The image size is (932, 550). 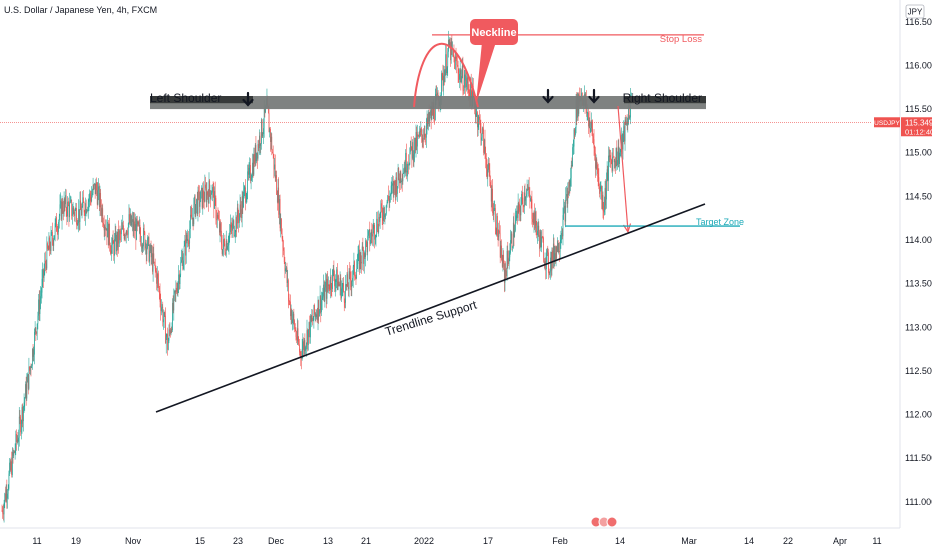 What do you see at coordinates (749, 541) in the screenshot?
I see `time-tick-label: 14` at bounding box center [749, 541].